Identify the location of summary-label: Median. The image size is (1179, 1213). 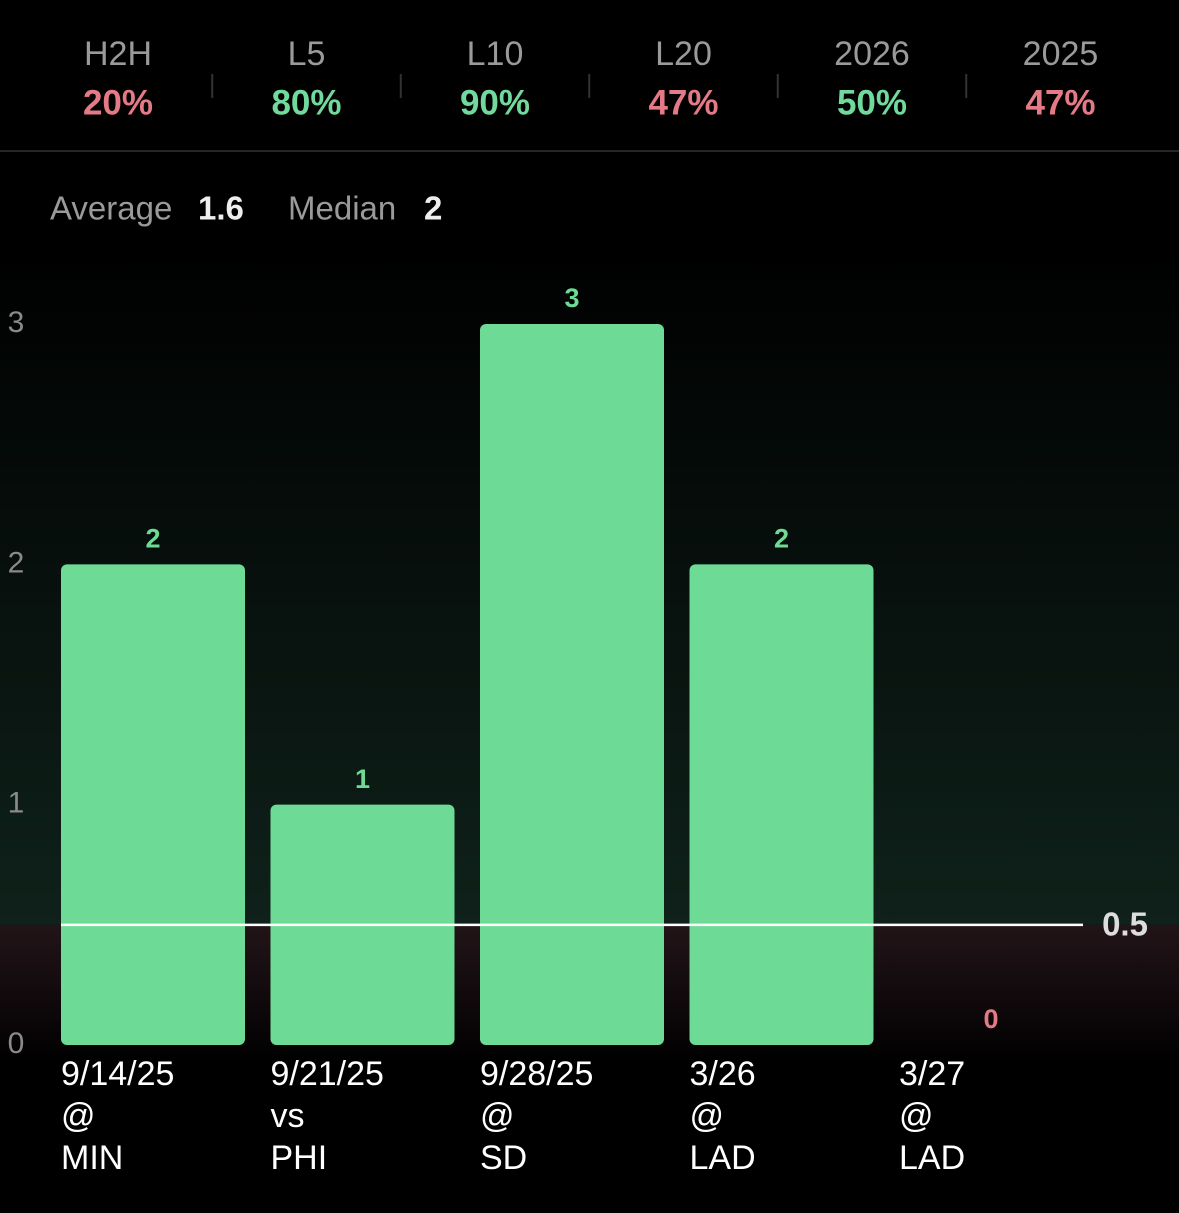
(342, 208).